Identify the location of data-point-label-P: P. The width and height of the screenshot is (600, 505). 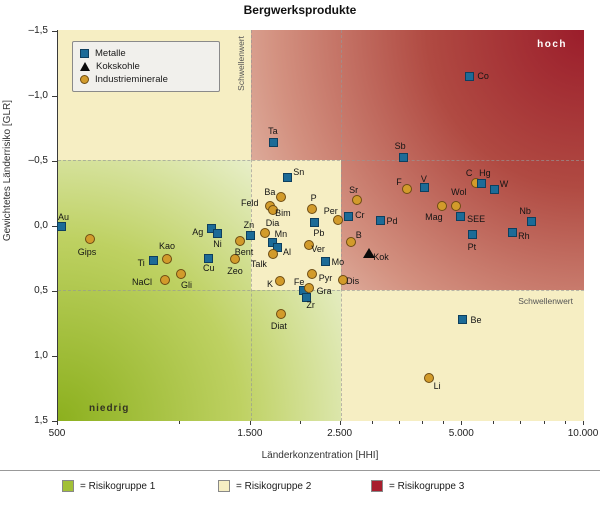
(313, 197).